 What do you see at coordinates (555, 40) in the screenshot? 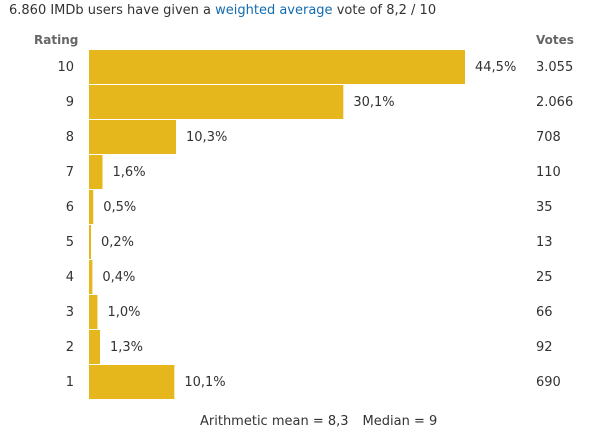
I see `votes-column-header: Votes` at bounding box center [555, 40].